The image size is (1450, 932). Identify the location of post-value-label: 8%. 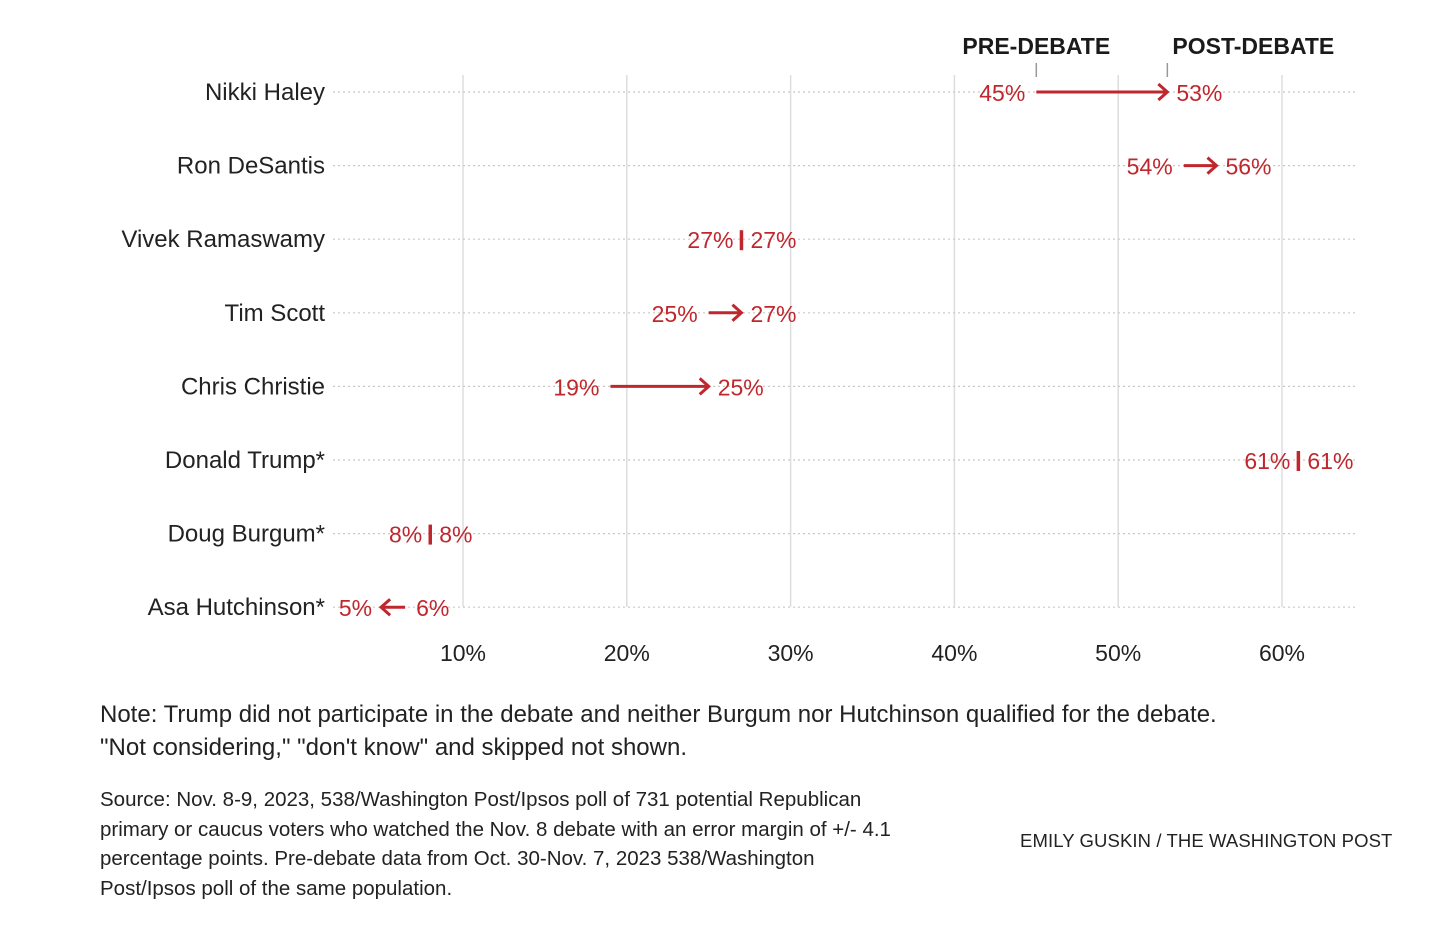
(455, 535).